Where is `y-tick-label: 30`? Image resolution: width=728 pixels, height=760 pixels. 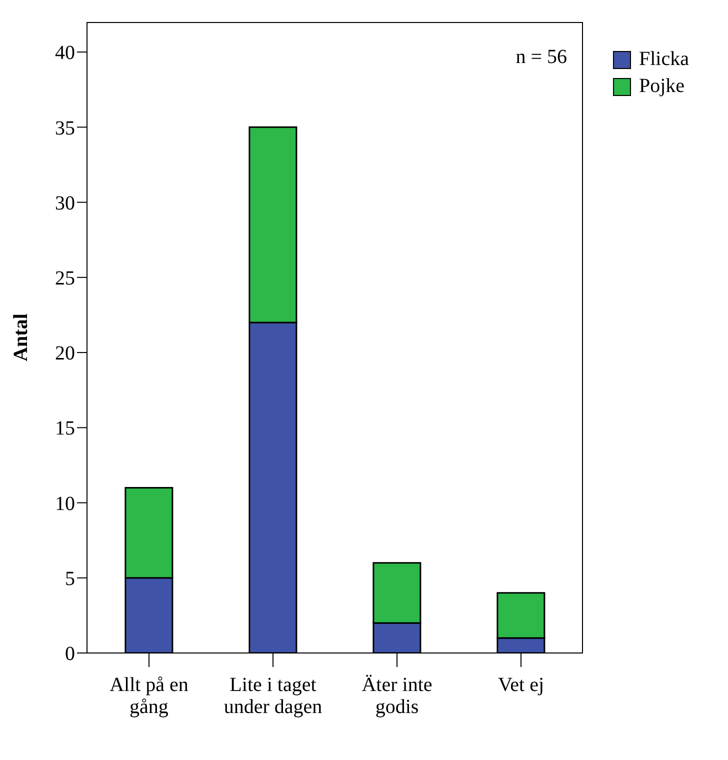
y-tick-label: 30 is located at coordinates (65, 203).